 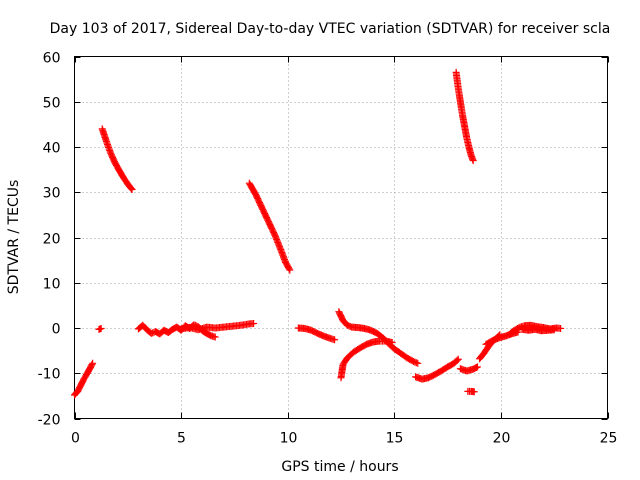 I want to click on y-tick-label: 60, so click(x=52, y=59).